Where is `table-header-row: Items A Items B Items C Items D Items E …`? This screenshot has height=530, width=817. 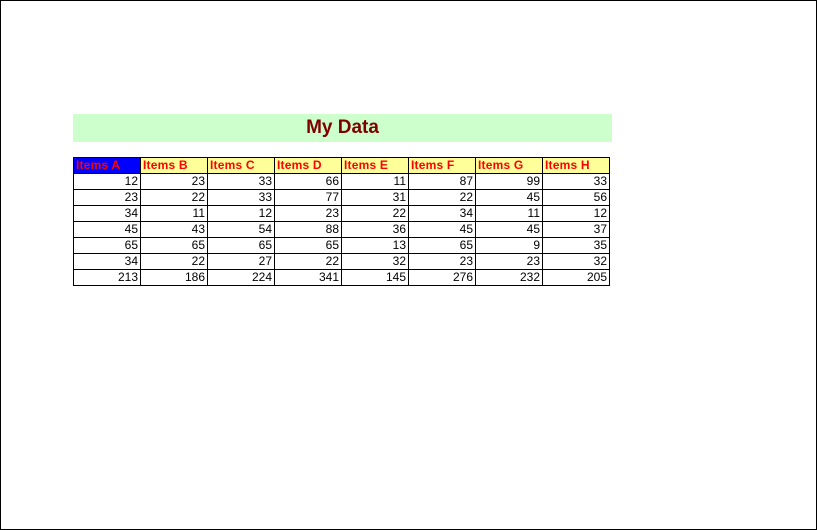
table-header-row: Items A Items B Items C Items D Items E … is located at coordinates (341, 165).